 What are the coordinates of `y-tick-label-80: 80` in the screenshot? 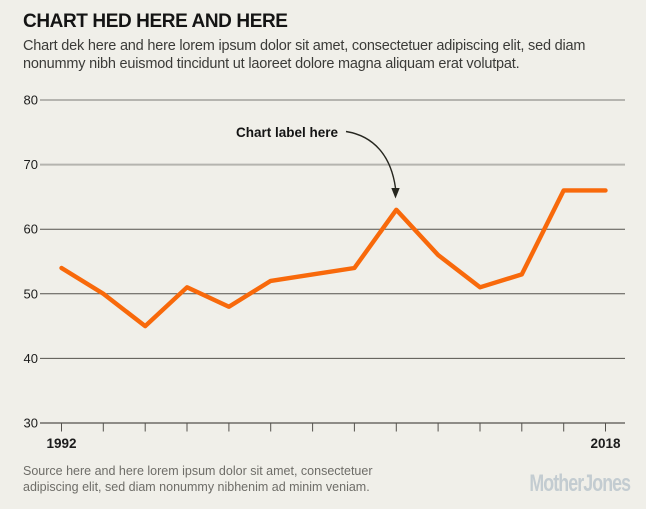 It's located at (31, 100).